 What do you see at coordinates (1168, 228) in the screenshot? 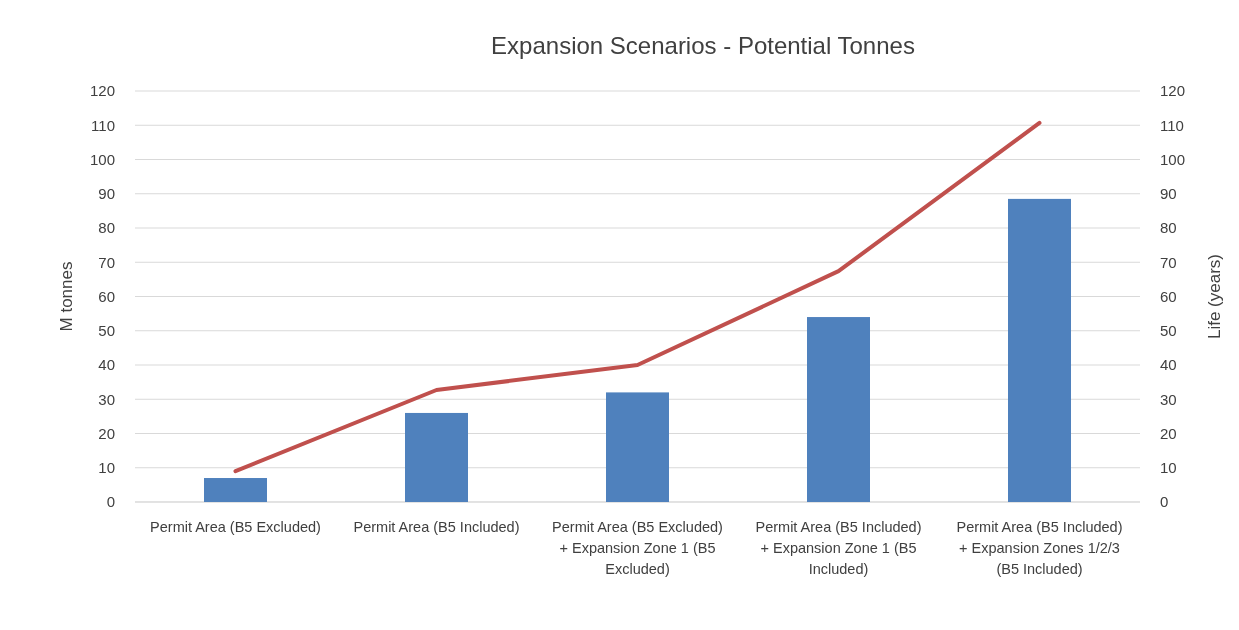
I see `y2-tick-label: 80` at bounding box center [1168, 228].